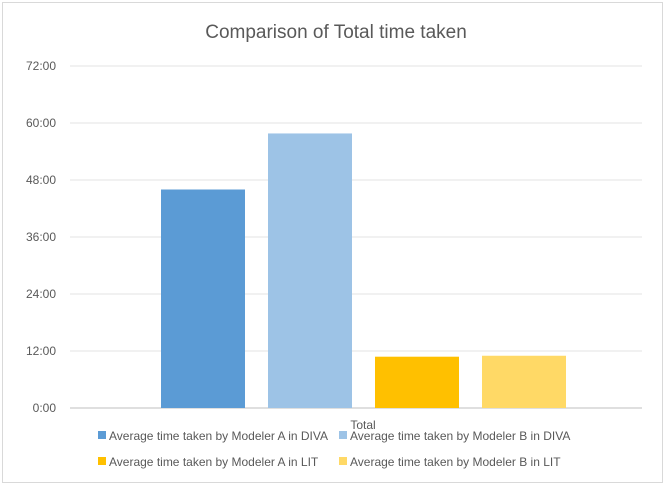 This screenshot has height=487, width=670. Describe the element at coordinates (455, 462) in the screenshot. I see `legend-label-4: Average time taken by Modeler B in LIT` at that location.